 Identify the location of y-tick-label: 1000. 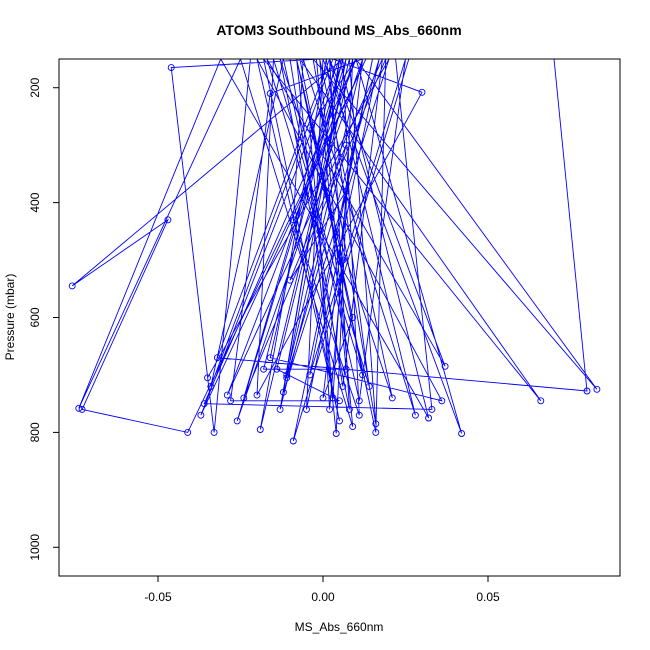
(35, 547).